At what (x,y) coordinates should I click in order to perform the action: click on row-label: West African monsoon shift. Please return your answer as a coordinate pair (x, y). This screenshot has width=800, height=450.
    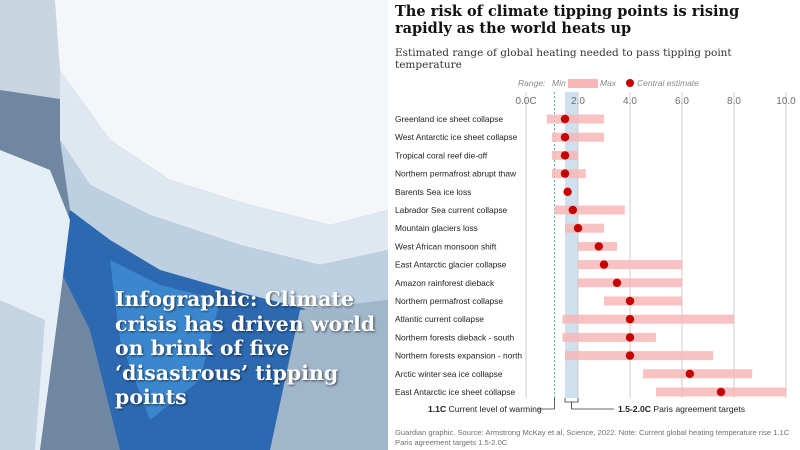
    Looking at the image, I should click on (446, 246).